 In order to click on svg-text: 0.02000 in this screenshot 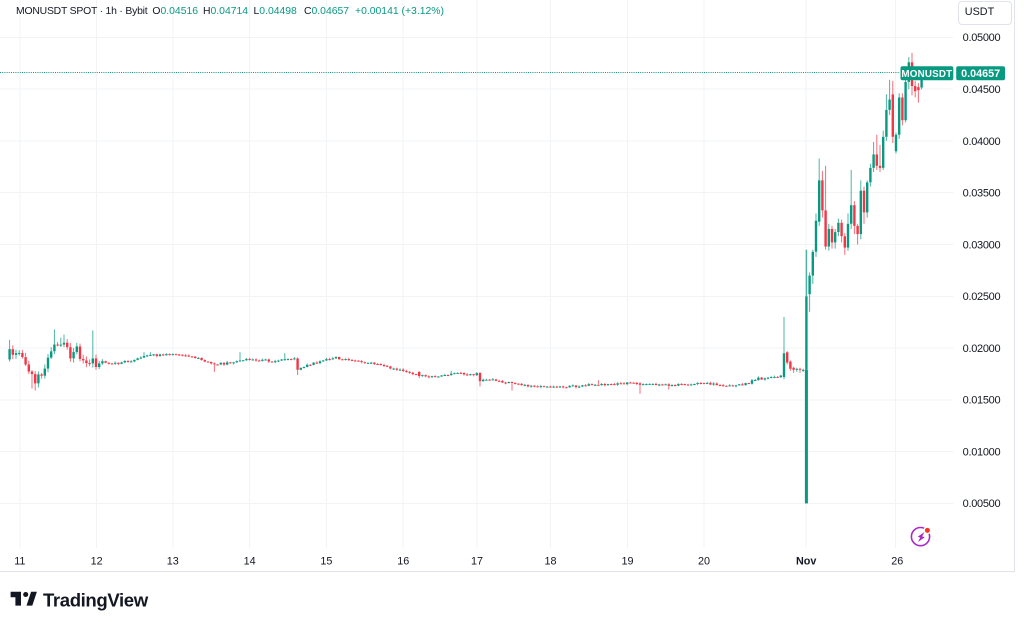, I will do `click(982, 349)`.